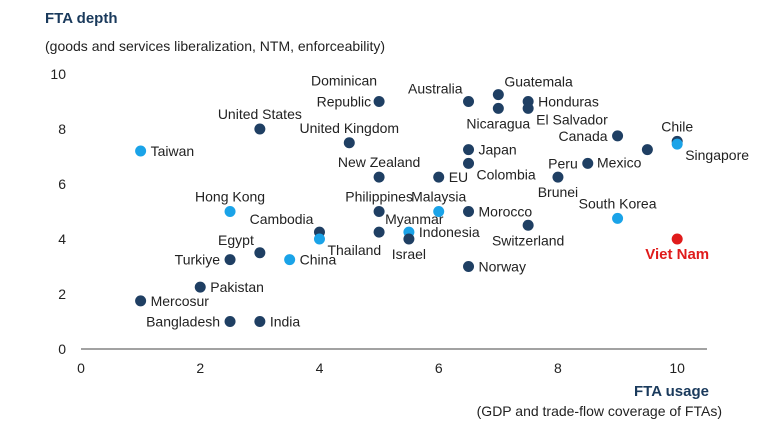  What do you see at coordinates (449, 232) in the screenshot?
I see `point-label: Indonesia` at bounding box center [449, 232].